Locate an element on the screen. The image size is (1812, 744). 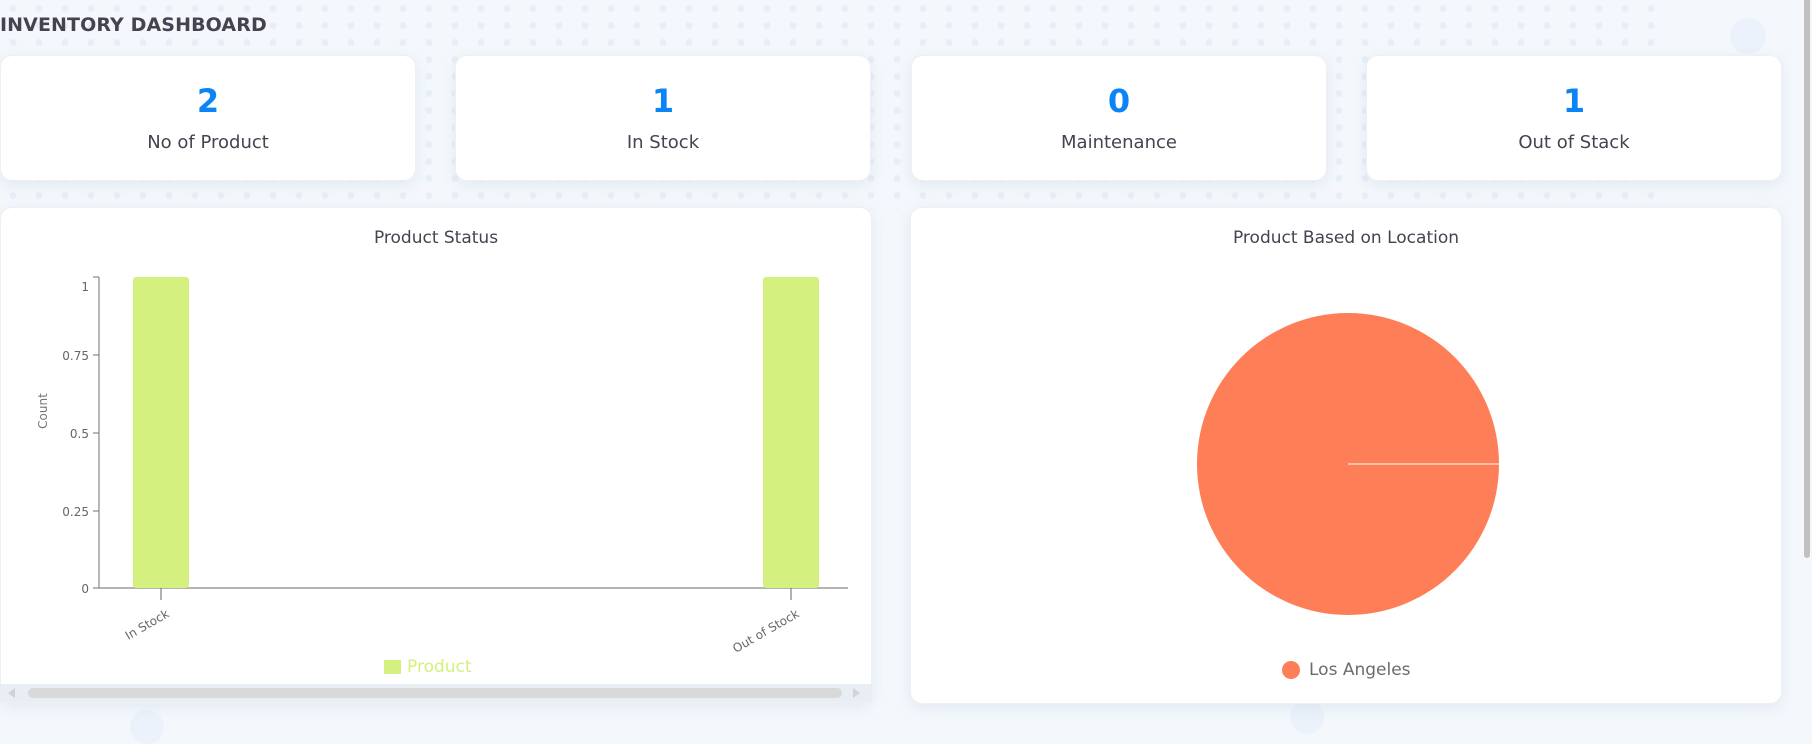
stat-value: 0 is located at coordinates (1119, 101).